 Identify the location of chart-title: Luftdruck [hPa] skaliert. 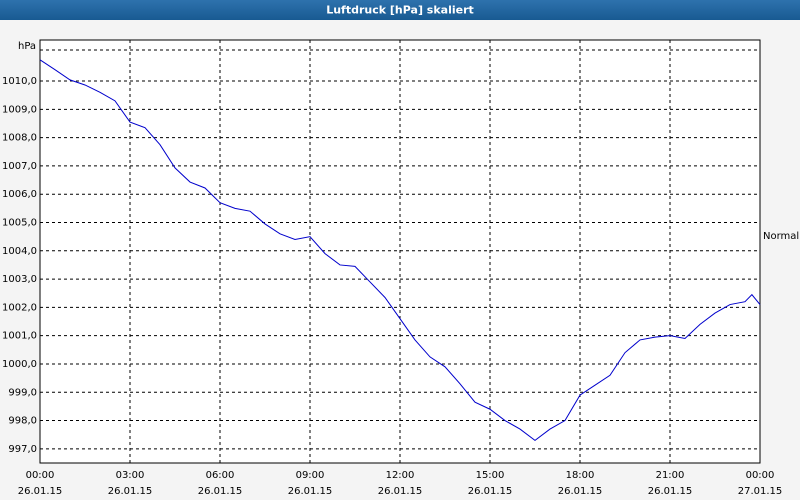
(400, 10).